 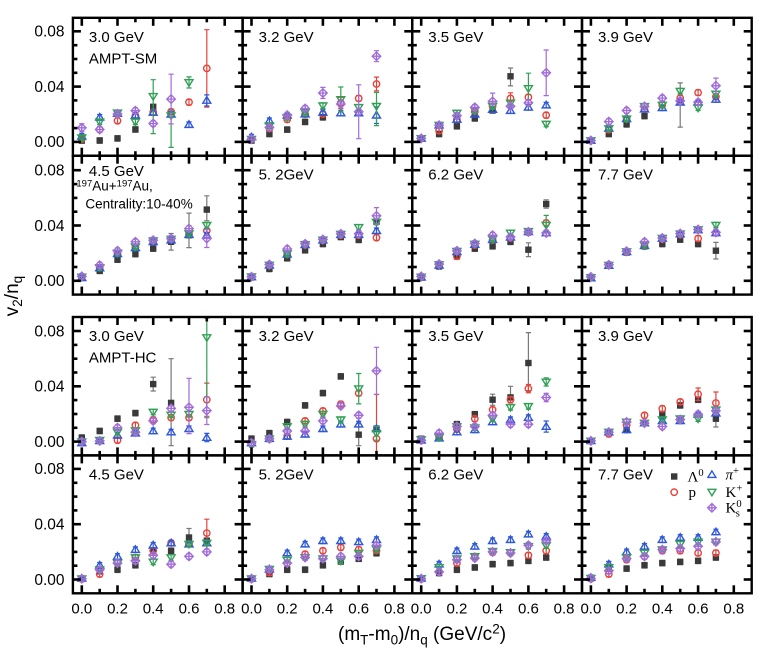 What do you see at coordinates (693, 493) in the screenshot?
I see `svg-text: p` at bounding box center [693, 493].